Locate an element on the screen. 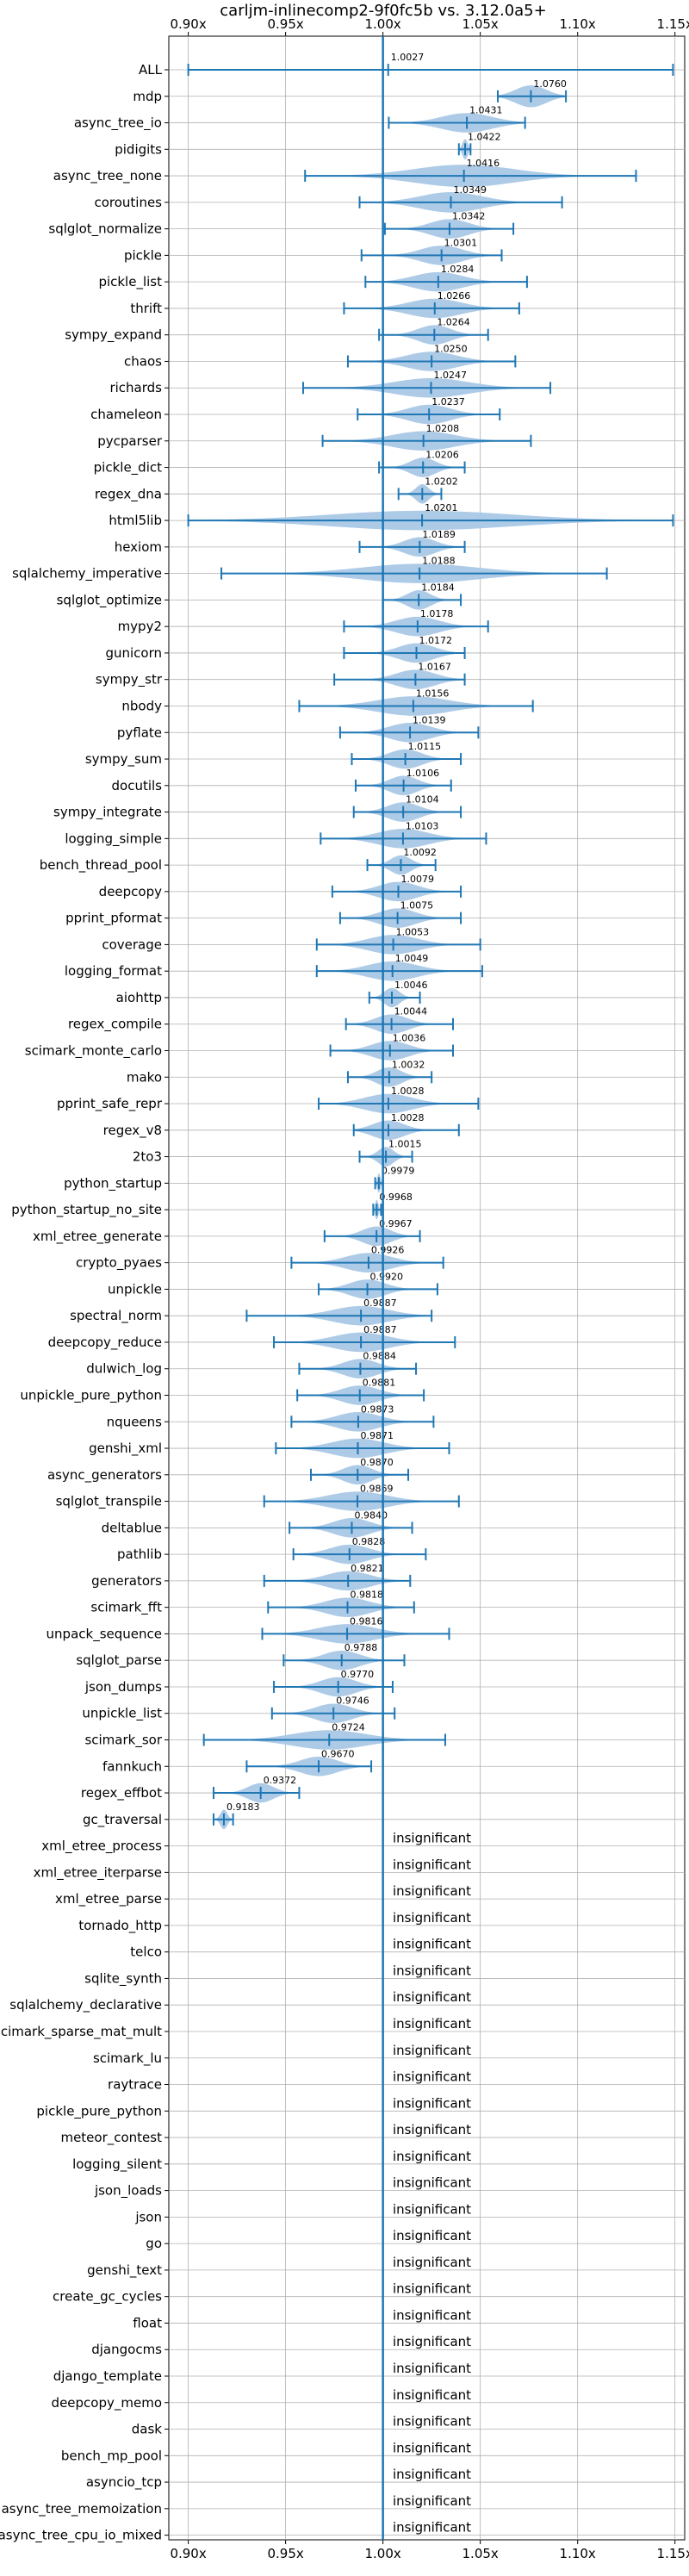 This screenshot has height=2576, width=689. benchmark-label: 2to3 is located at coordinates (147, 1157).